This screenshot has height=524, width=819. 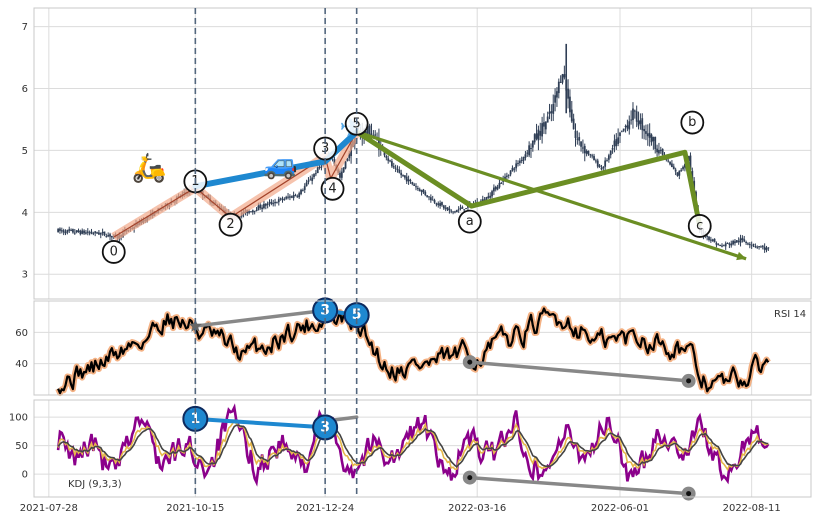 What do you see at coordinates (21, 446) in the screenshot?
I see `y-tick-label: 50` at bounding box center [21, 446].